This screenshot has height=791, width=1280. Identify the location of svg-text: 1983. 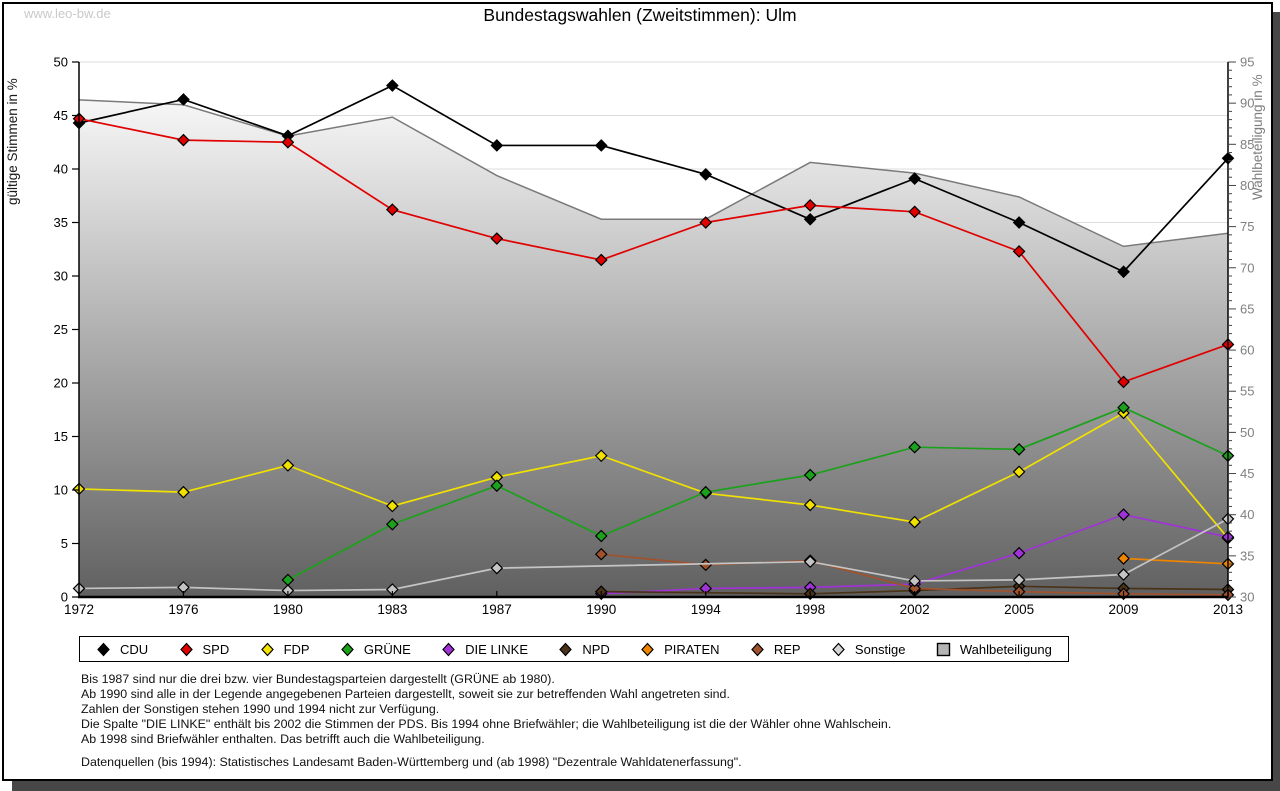
(392, 609).